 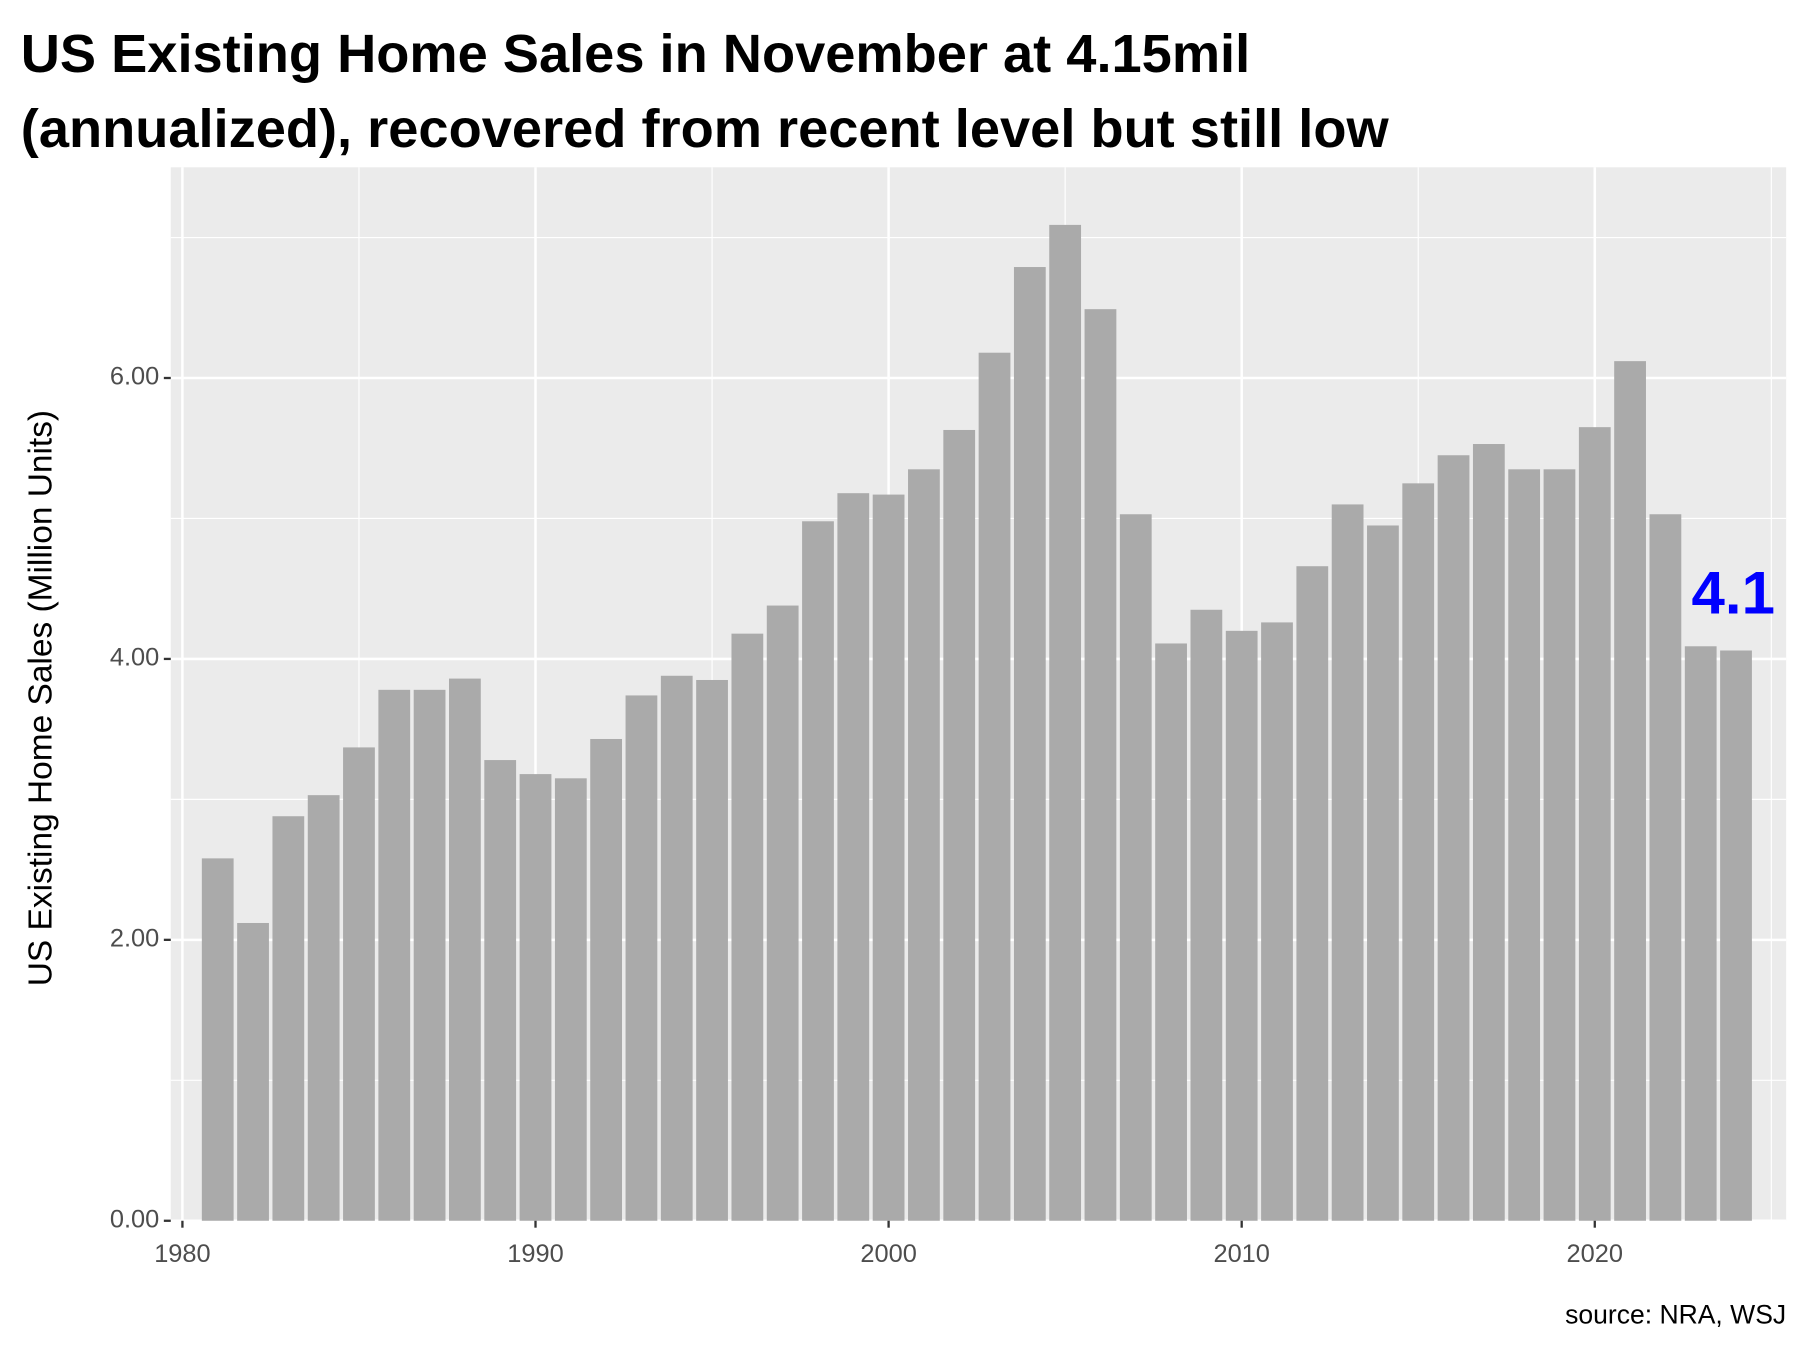 What do you see at coordinates (182, 1254) in the screenshot?
I see `x-tick-label: 1980` at bounding box center [182, 1254].